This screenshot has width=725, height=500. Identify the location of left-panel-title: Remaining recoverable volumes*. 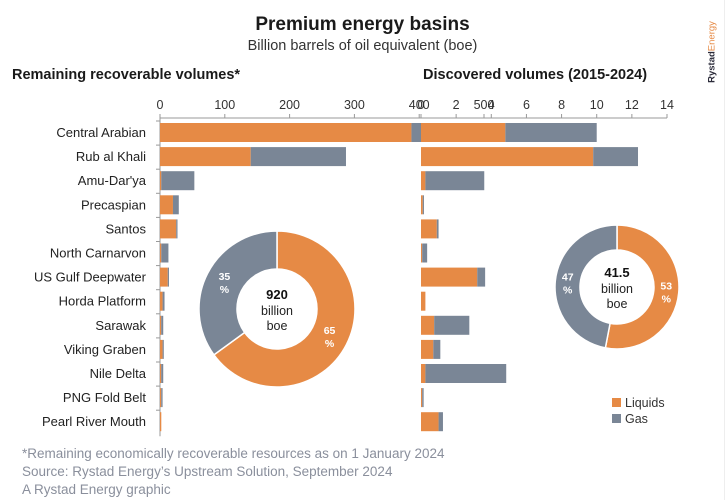
(126, 75).